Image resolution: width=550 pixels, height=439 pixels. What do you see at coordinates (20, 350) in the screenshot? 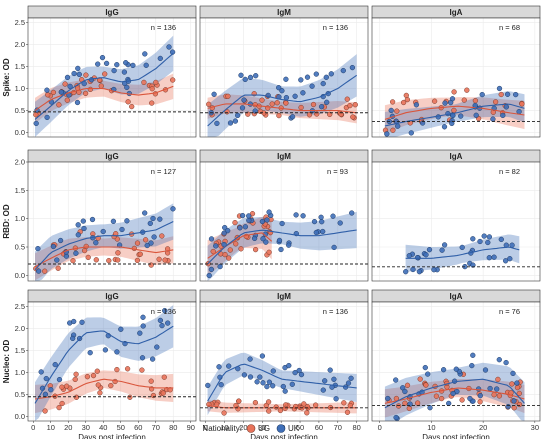
I see `y-tick-label: 1.5` at bounding box center [20, 350].